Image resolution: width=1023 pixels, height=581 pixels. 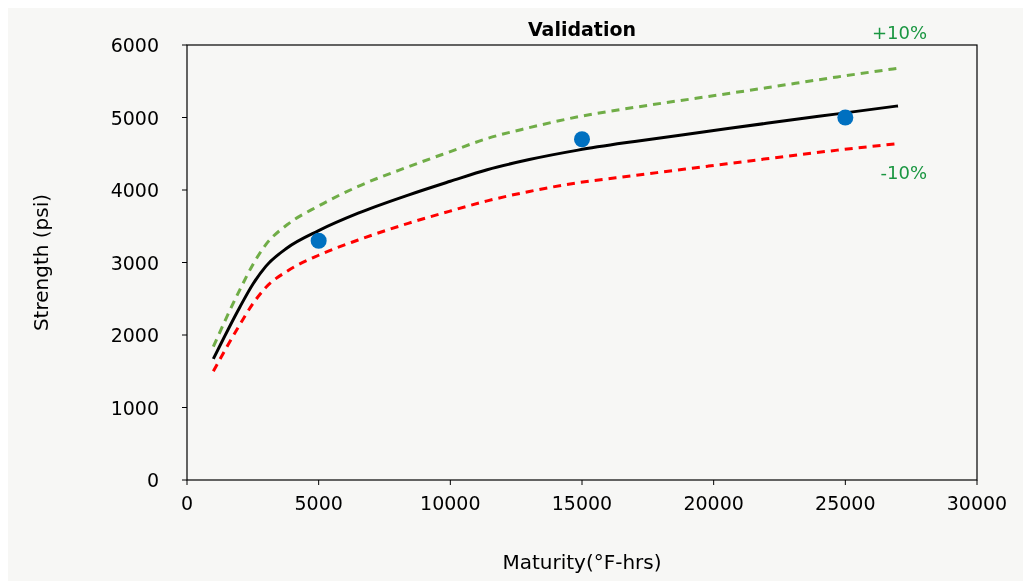 What do you see at coordinates (582, 29) in the screenshot?
I see `chart-title: Validation` at bounding box center [582, 29].